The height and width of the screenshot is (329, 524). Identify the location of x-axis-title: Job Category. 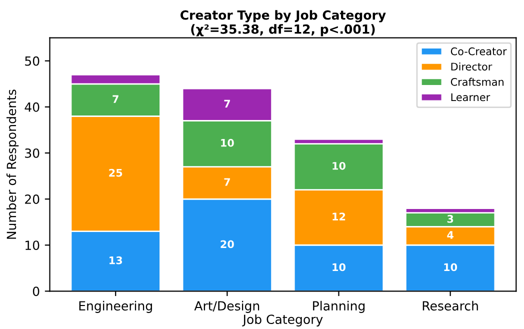
(282, 320).